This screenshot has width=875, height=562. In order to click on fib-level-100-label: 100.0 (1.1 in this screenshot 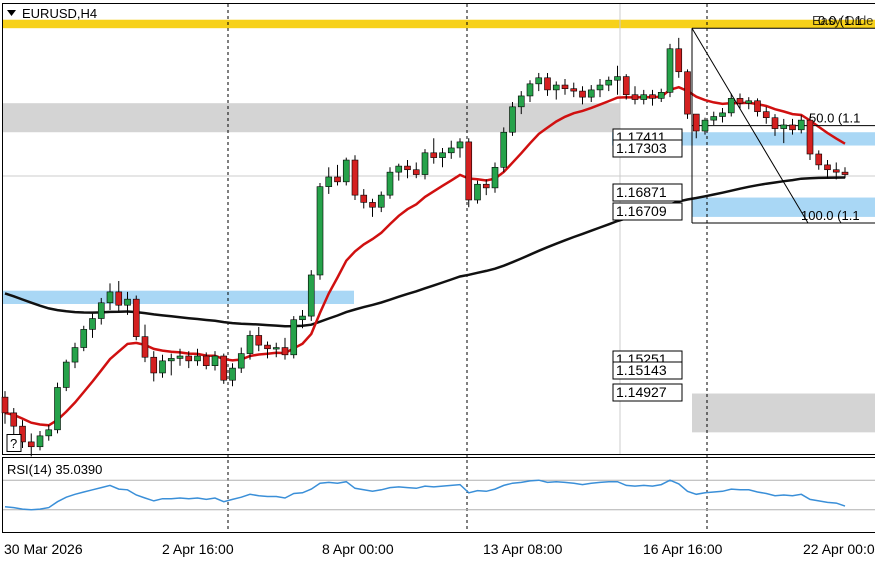, I will do `click(830, 215)`.